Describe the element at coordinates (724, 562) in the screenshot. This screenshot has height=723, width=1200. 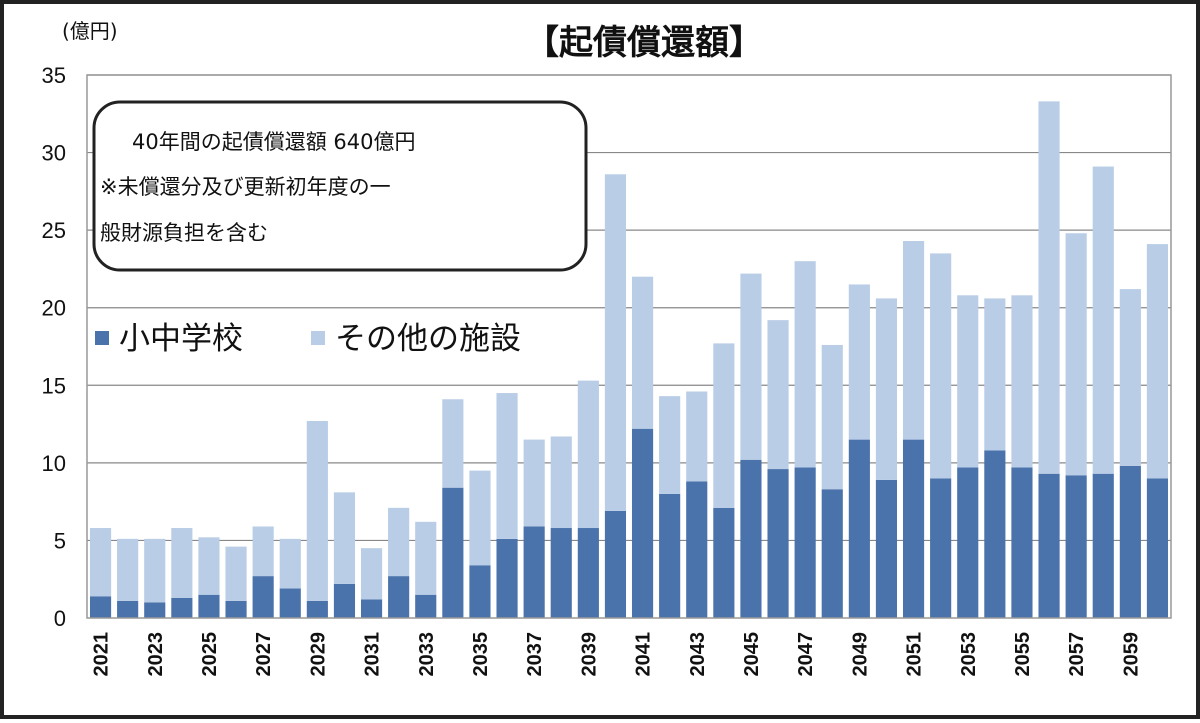
I see `bar-schools-2044` at that location.